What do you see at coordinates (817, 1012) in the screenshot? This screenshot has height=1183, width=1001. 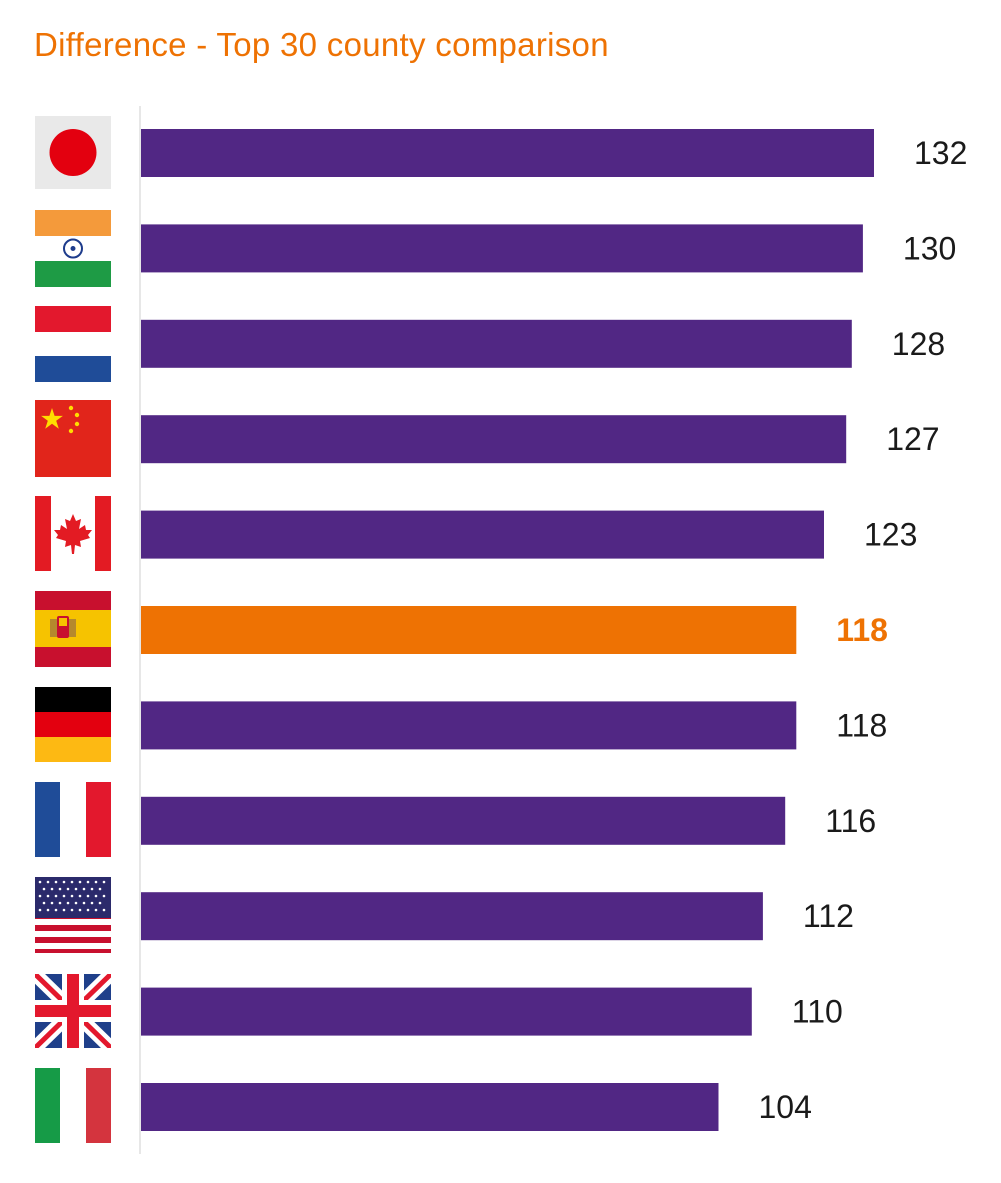 I see `value-label-uk: 110` at bounding box center [817, 1012].